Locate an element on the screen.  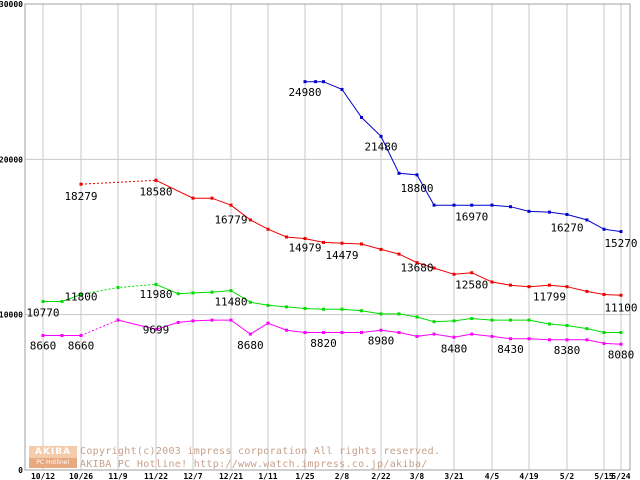
data-label: 11800 is located at coordinates (80, 297).